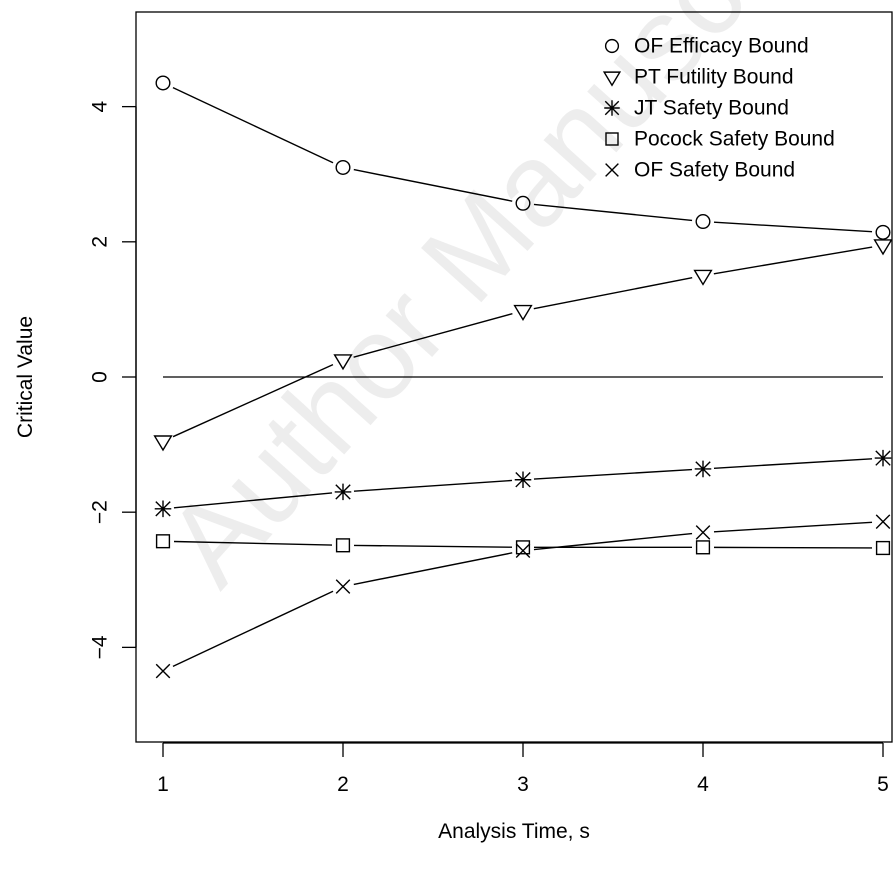  I want to click on legend-label-pt-futility-bound: PT Futility Bound, so click(714, 77).